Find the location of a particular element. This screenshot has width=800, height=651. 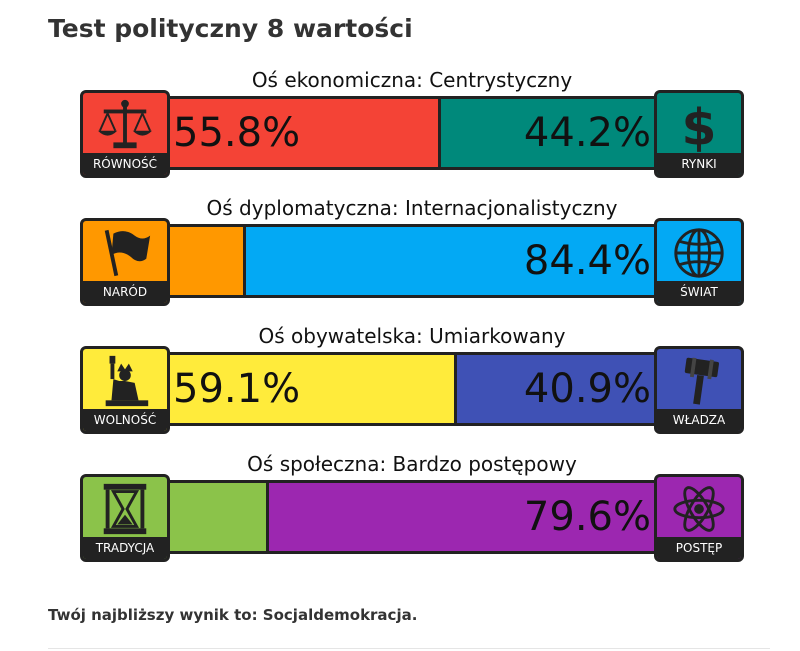

axis-track: 55.8% 44.2% is located at coordinates (412, 133).